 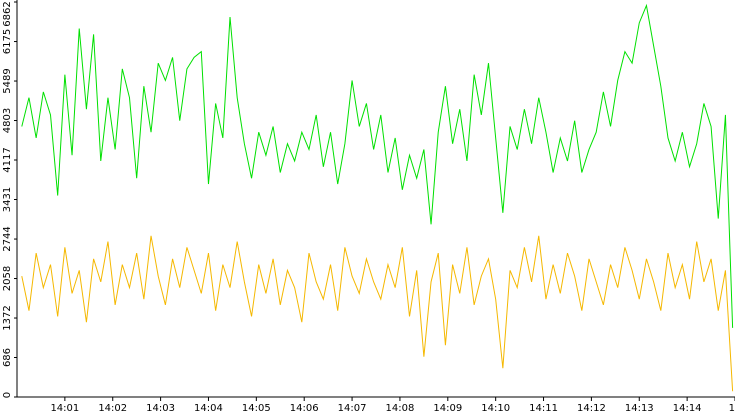 I want to click on x-tick-label: 14:09, so click(x=447, y=408).